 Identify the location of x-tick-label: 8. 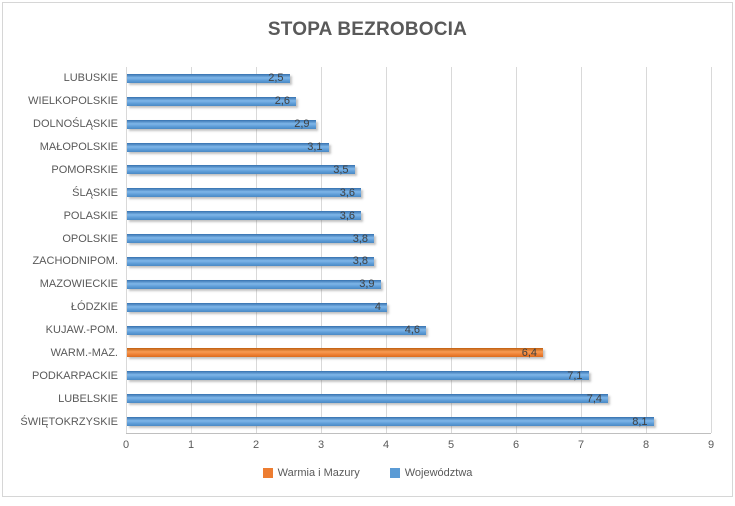
(646, 445).